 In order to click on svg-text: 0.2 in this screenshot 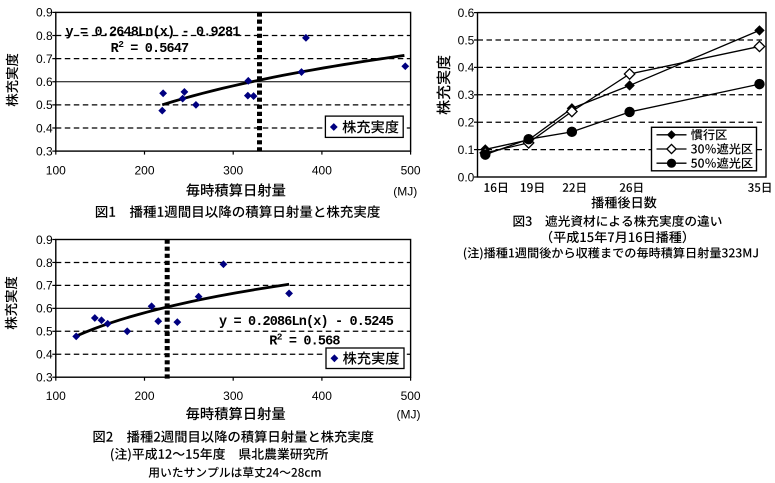, I will do `click(466, 123)`.